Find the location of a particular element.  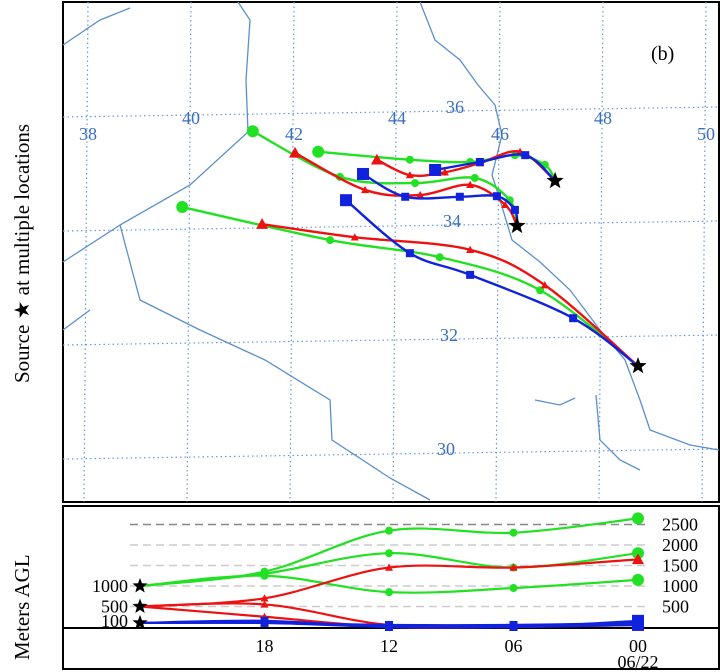

date-label: 06/22 is located at coordinates (637, 662).